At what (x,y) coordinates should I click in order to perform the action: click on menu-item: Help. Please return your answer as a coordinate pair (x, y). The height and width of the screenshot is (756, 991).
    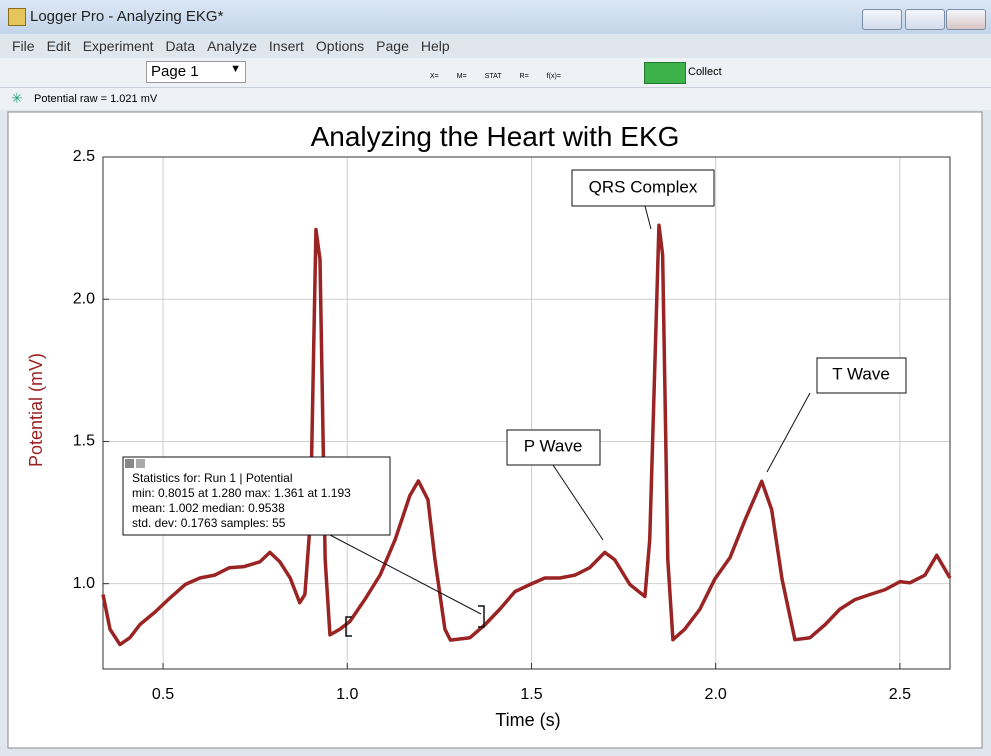
    Looking at the image, I should click on (435, 46).